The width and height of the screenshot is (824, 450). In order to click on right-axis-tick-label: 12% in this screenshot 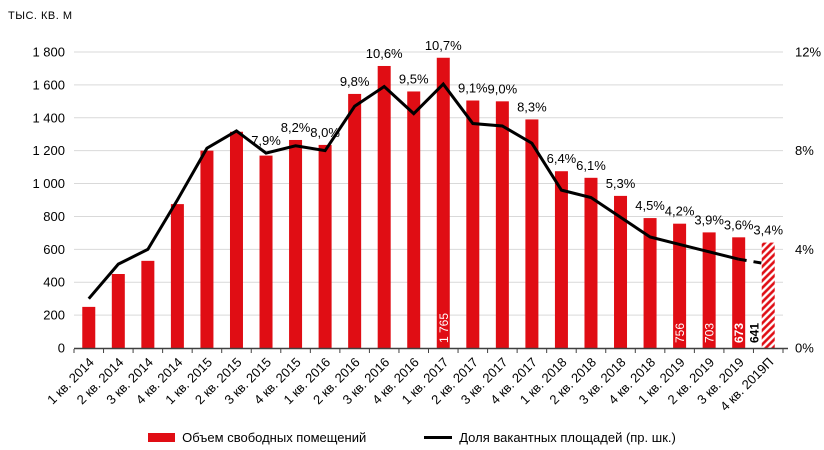, I will do `click(808, 52)`.